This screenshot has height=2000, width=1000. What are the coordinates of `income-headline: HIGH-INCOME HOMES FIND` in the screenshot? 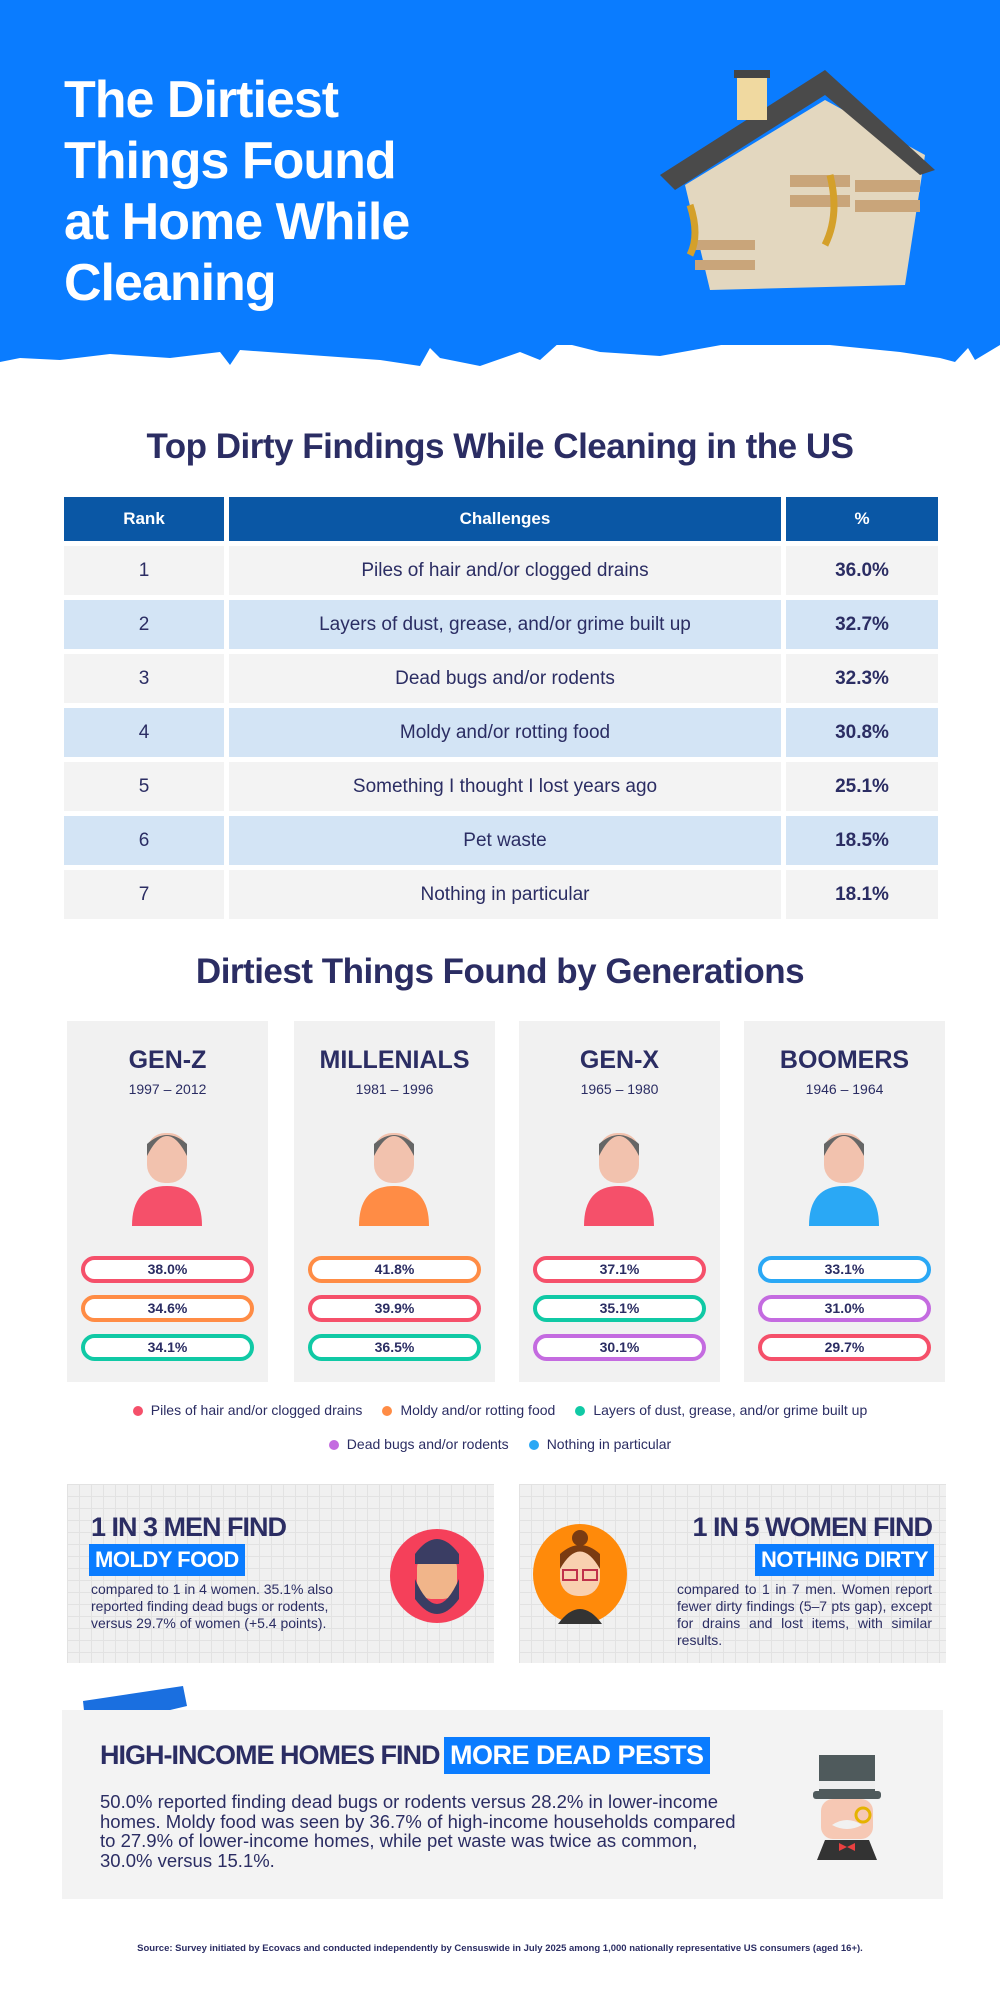 It's located at (270, 1755).